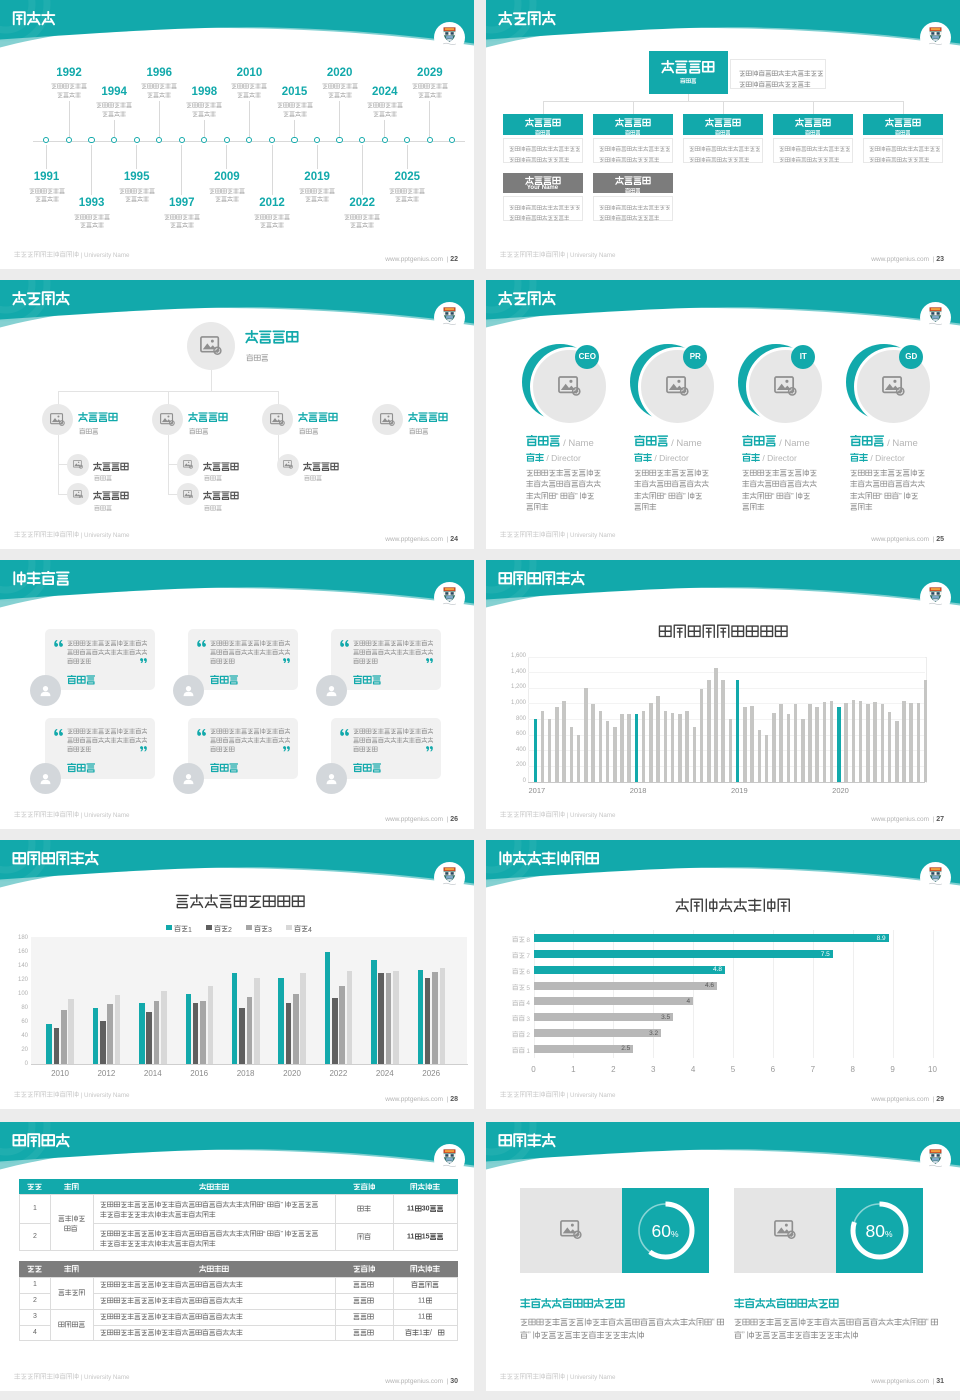 Image resolution: width=960 pixels, height=1400 pixels. Describe the element at coordinates (421, 1333) in the screenshot. I see `svg-text: 1` at that location.